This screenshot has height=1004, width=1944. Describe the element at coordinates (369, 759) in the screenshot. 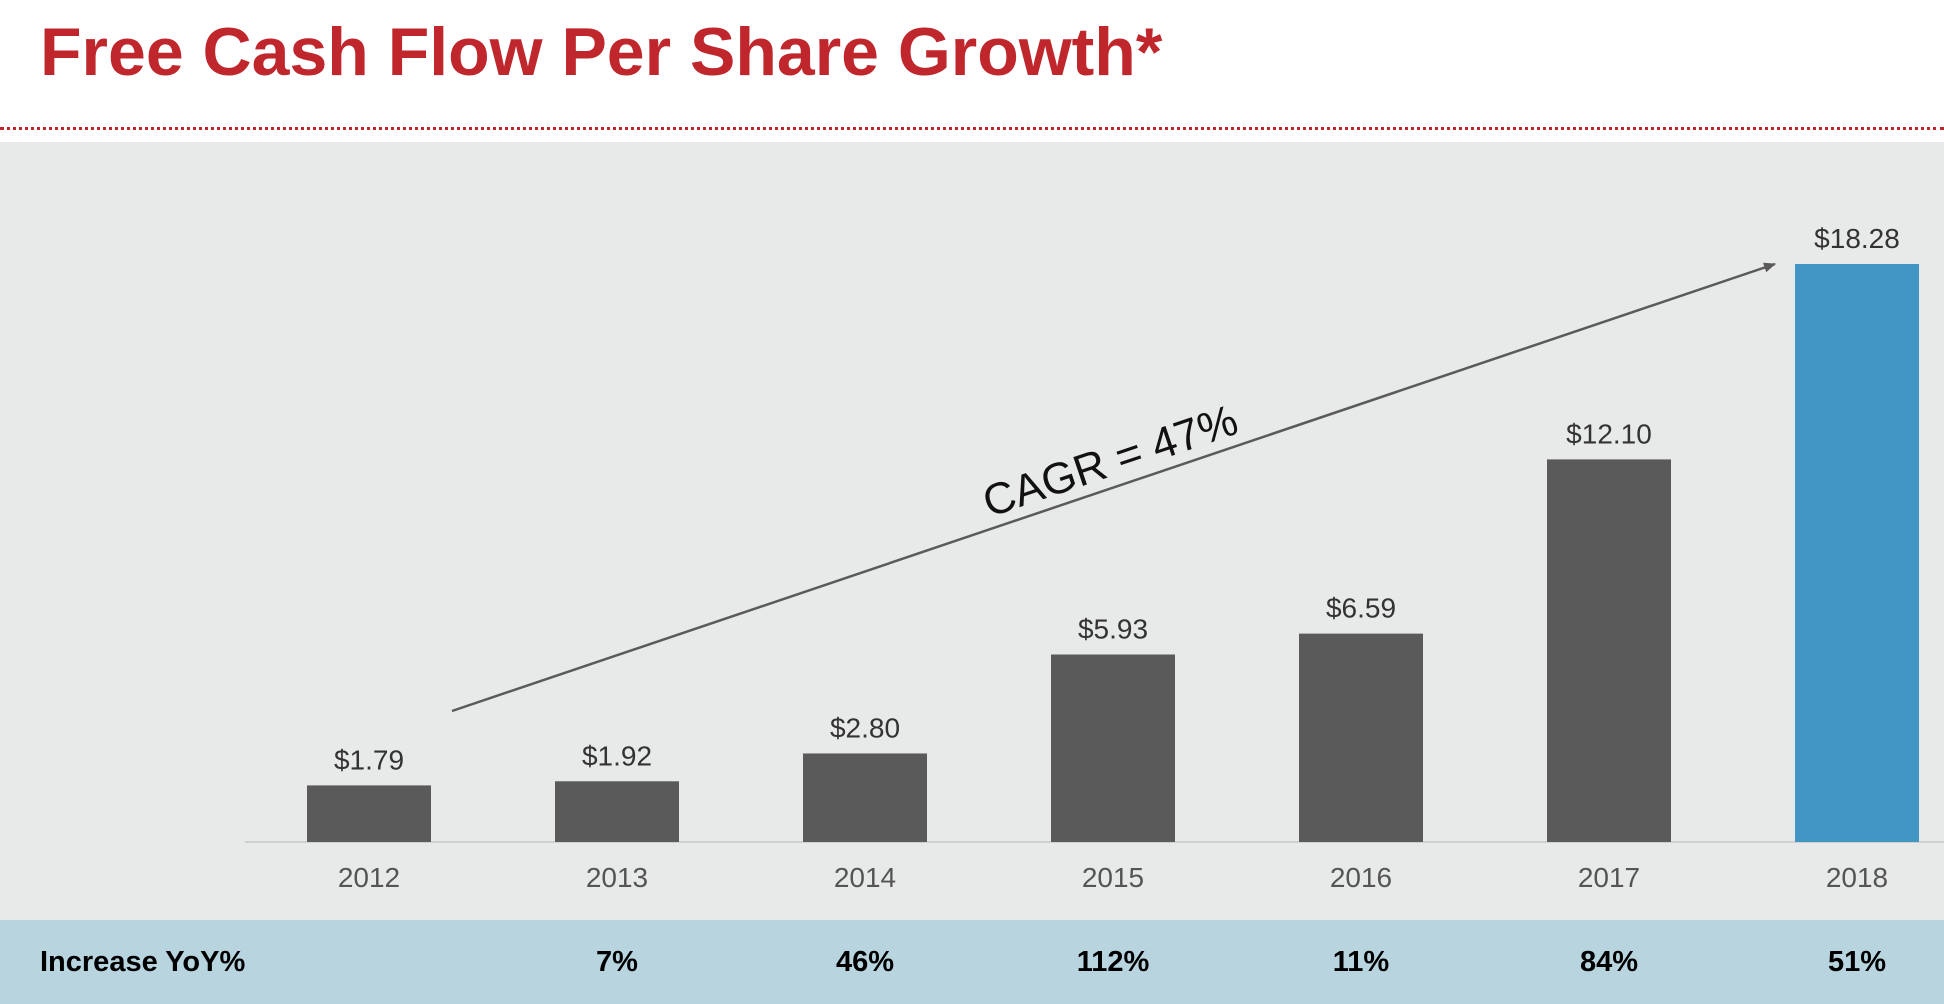

I see `value-label-2012: $1.79` at that location.